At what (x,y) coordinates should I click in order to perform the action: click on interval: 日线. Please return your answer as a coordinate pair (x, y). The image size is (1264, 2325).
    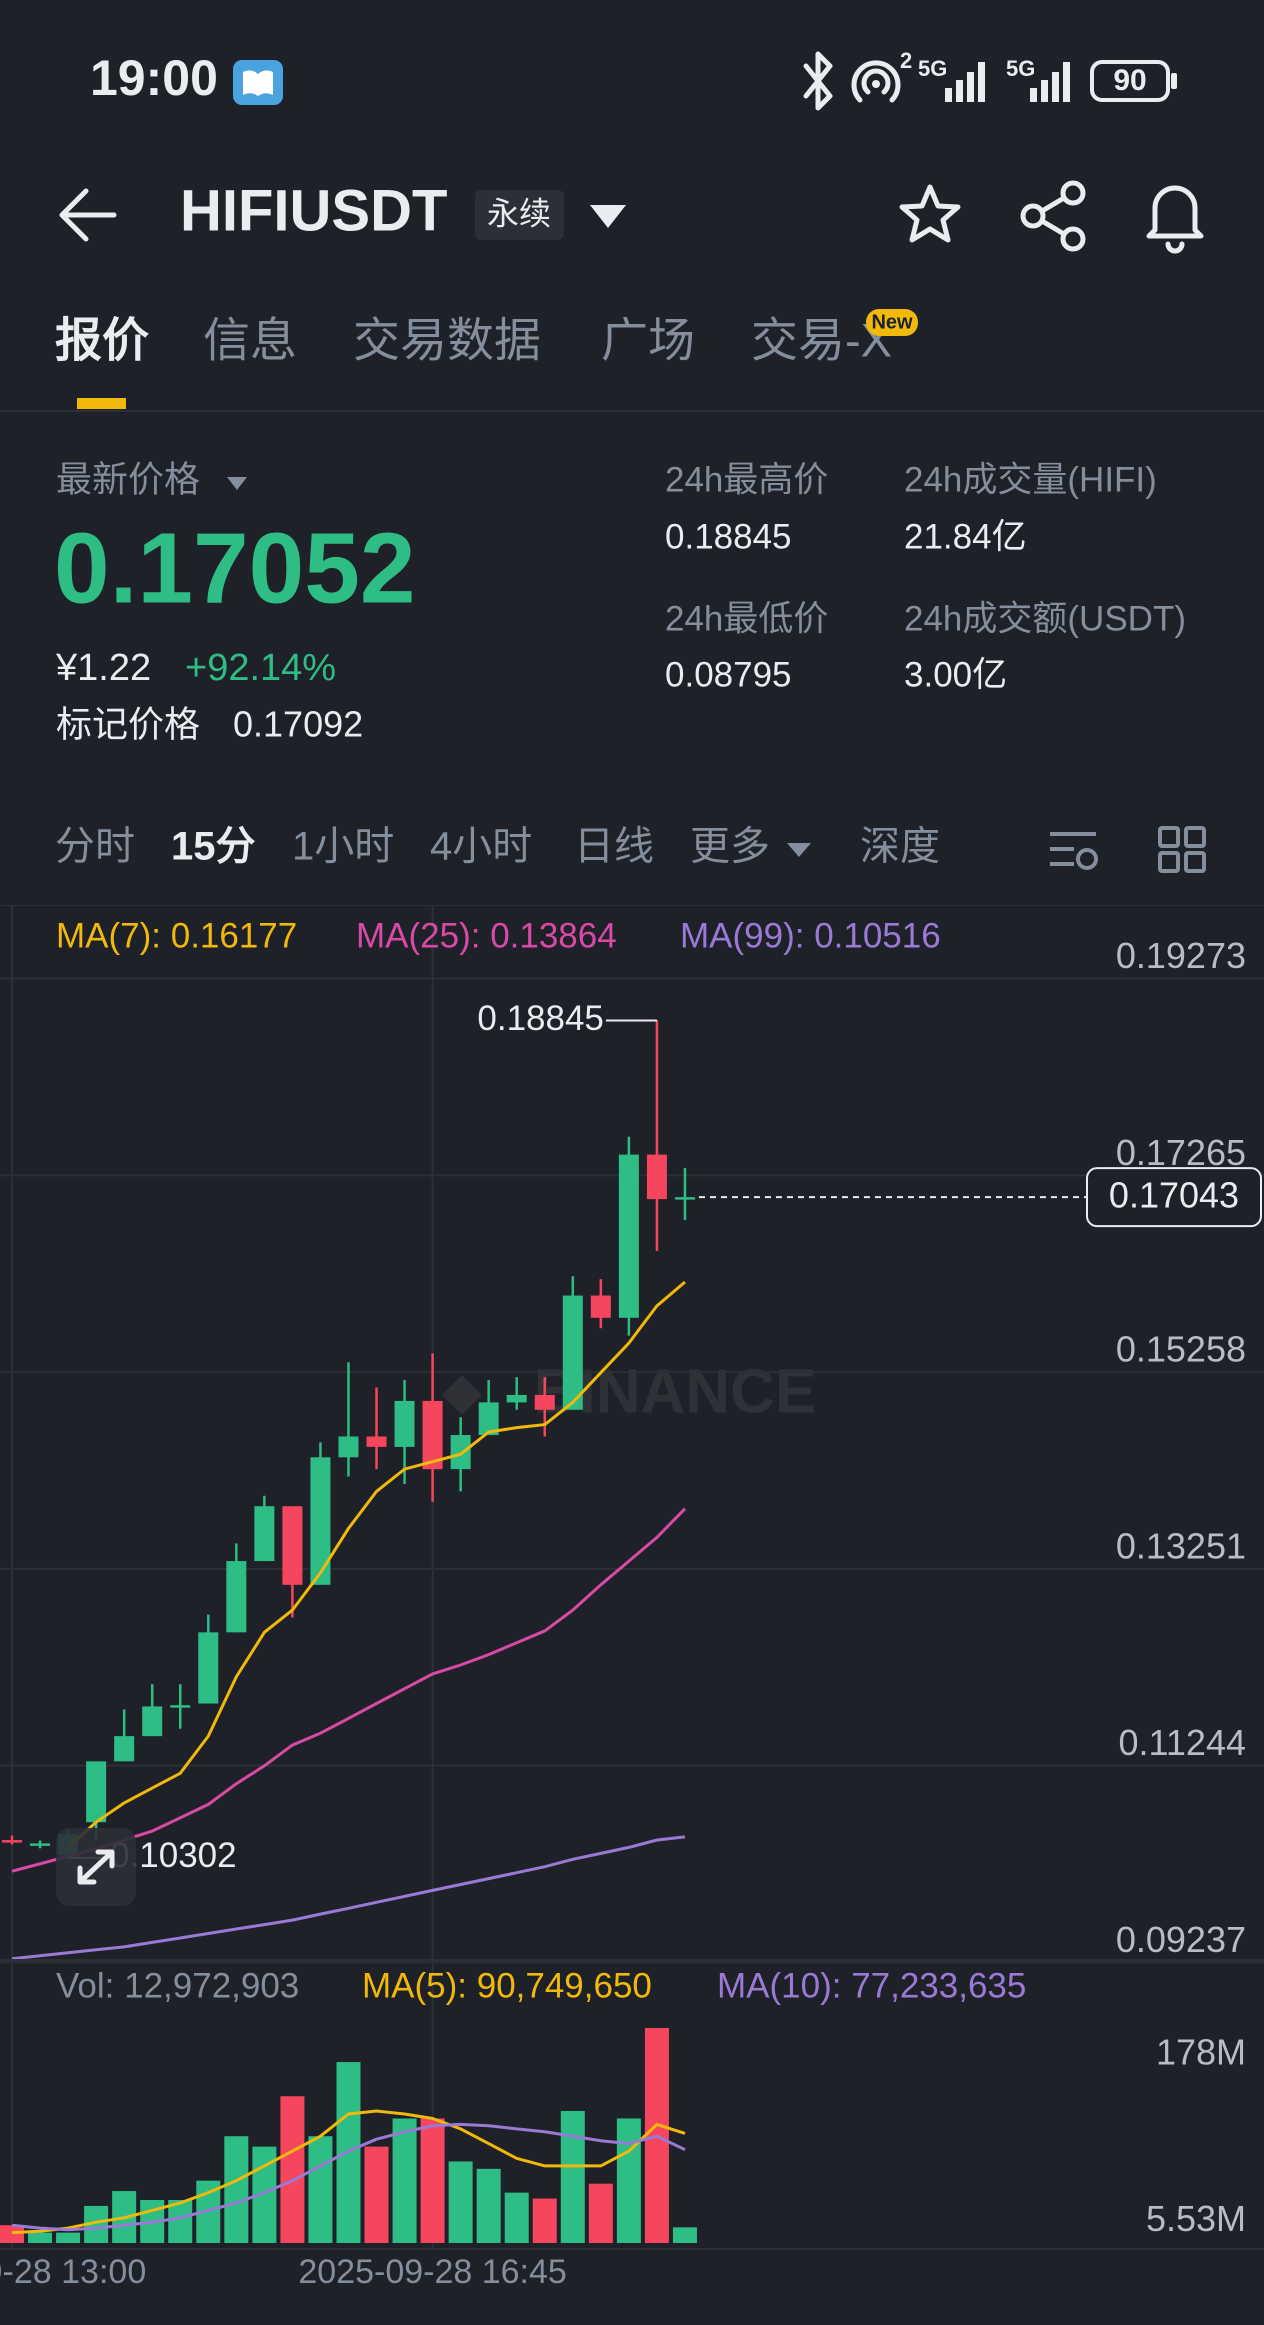
    Looking at the image, I should click on (614, 847).